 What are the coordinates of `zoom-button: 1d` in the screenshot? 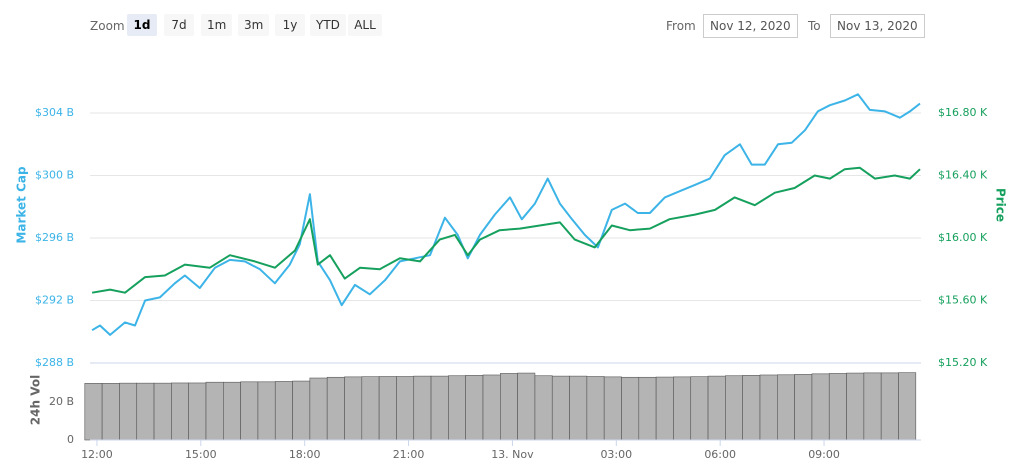 It's located at (142, 25).